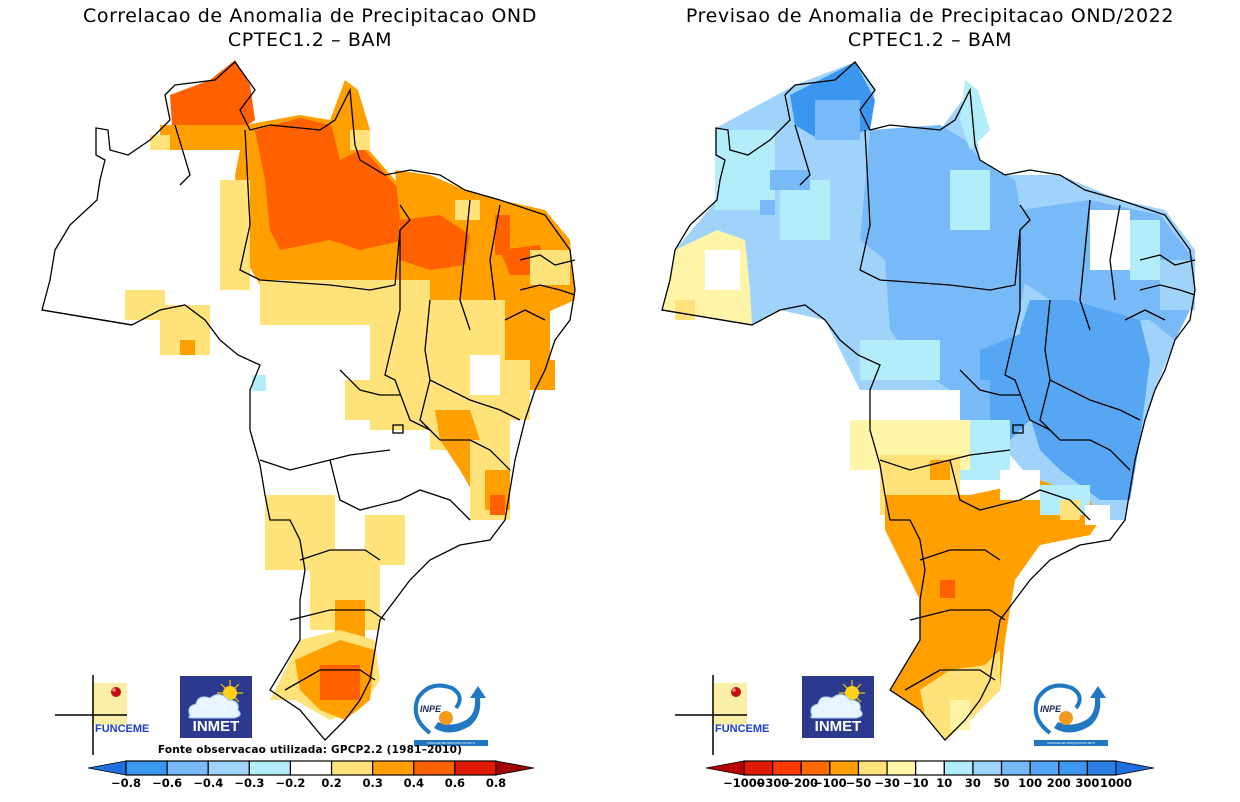  I want to click on forecast-colorbar-high-arrow, so click(1134, 768).